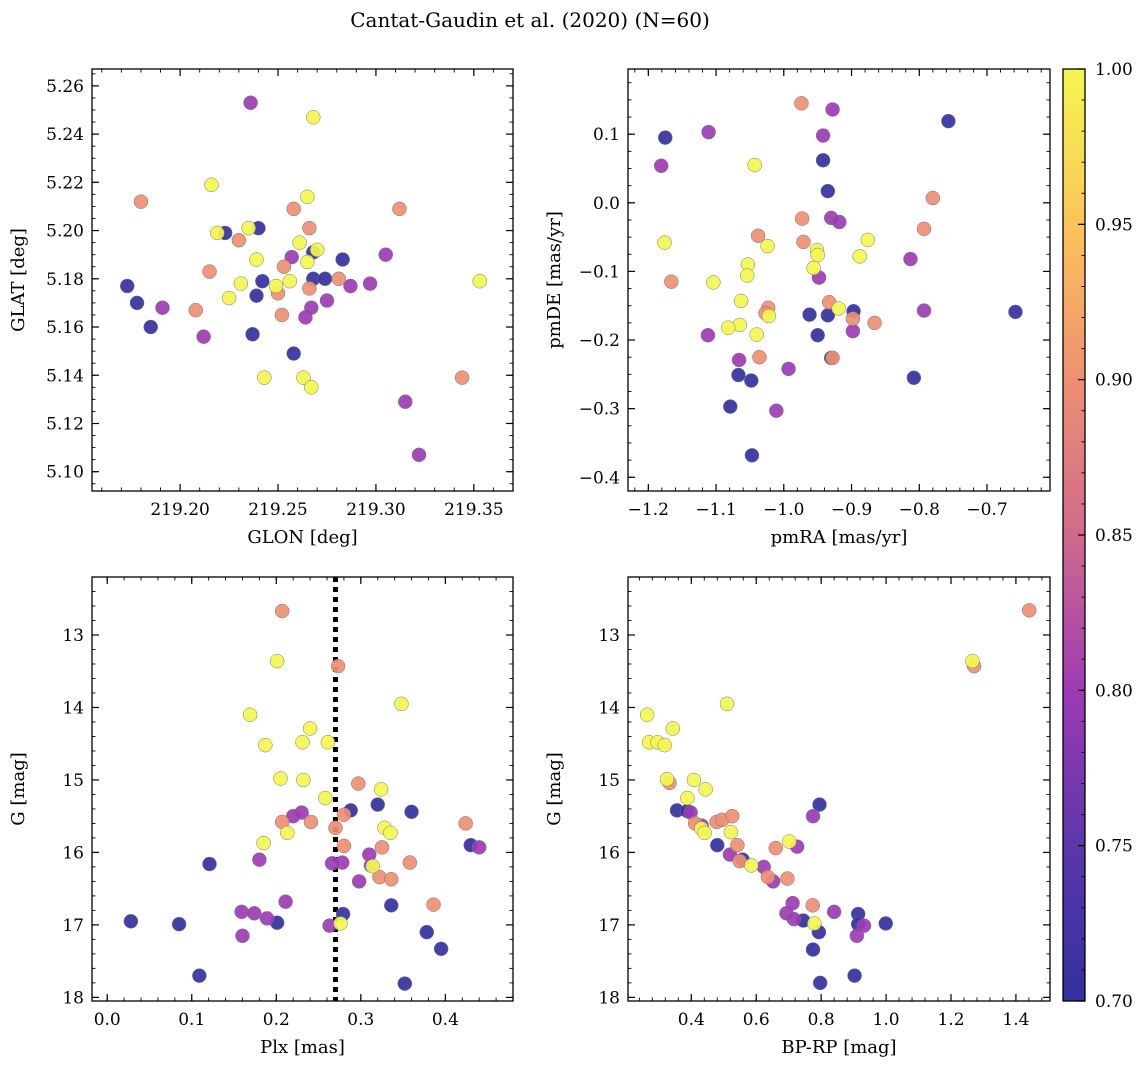 The image size is (1148, 1068). What do you see at coordinates (599, 272) in the screenshot?
I see `y-tick-label: −0.1` at bounding box center [599, 272].